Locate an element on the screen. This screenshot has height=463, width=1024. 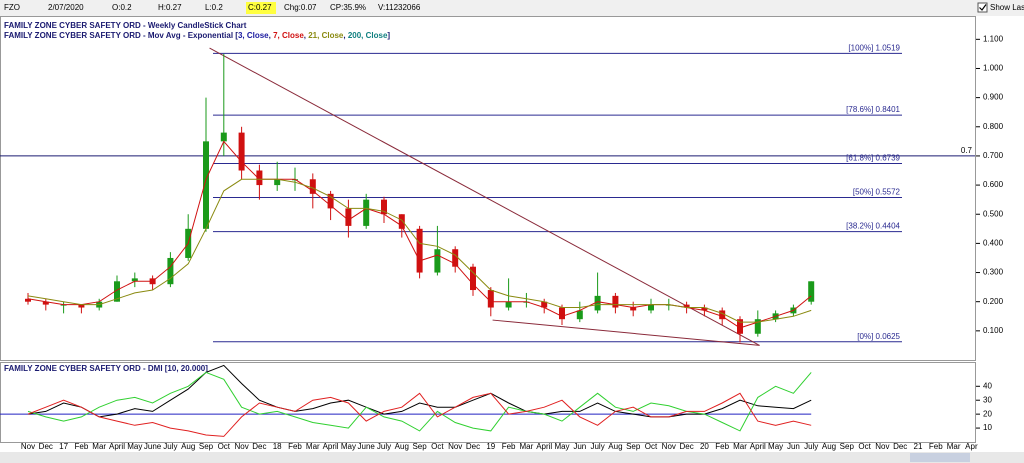
show-last: Show Last is located at coordinates (1007, 7).